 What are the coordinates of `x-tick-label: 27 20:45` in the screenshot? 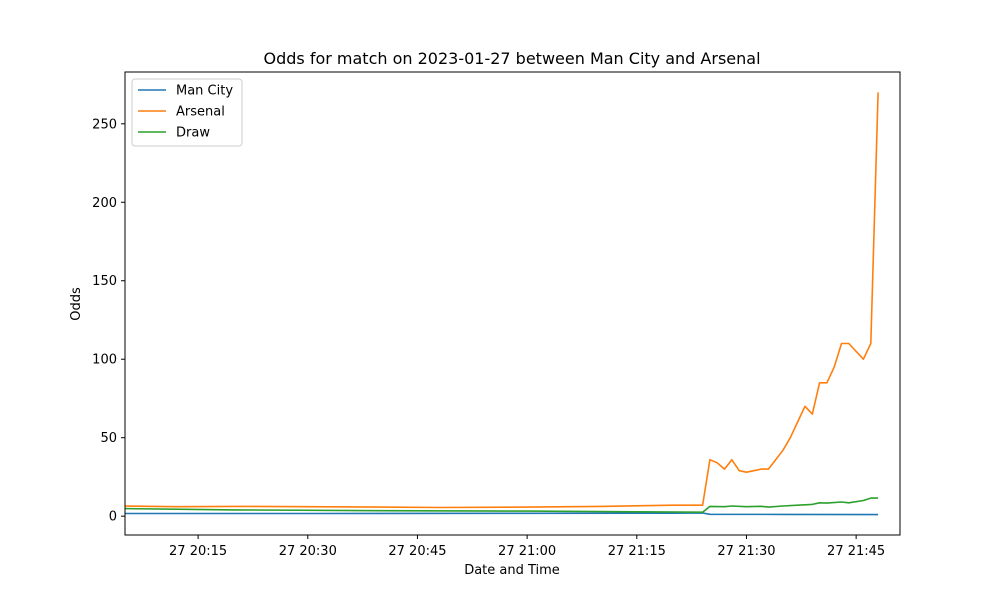 It's located at (417, 551).